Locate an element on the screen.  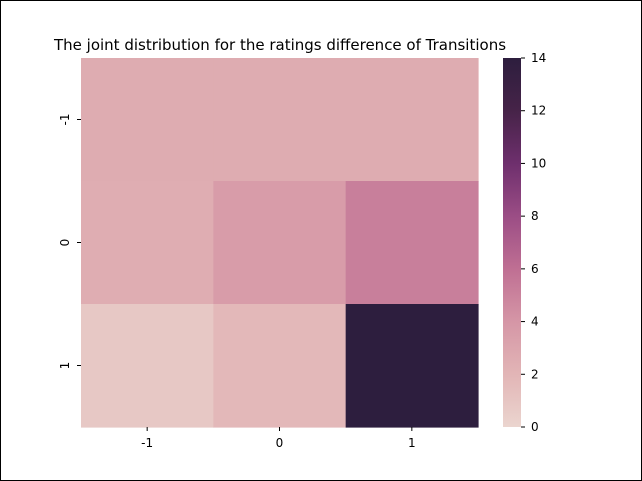
y-tick-label: -1 is located at coordinates (65, 120).